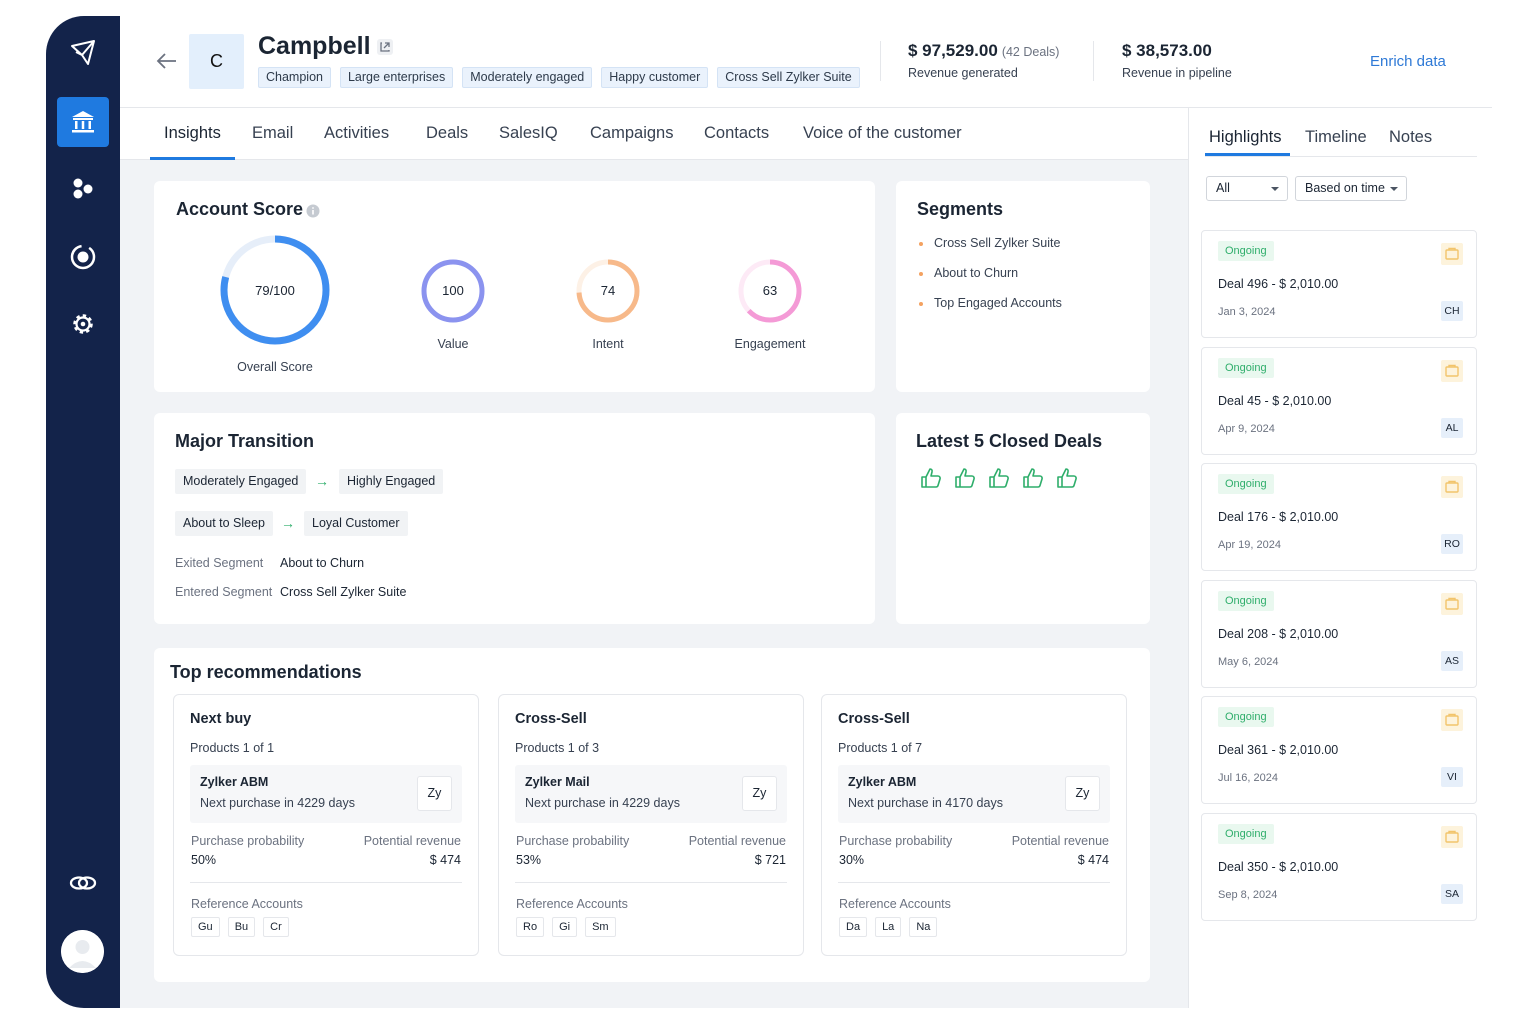 The width and height of the screenshot is (1536, 1024). I want to click on info-icon, so click(313, 211).